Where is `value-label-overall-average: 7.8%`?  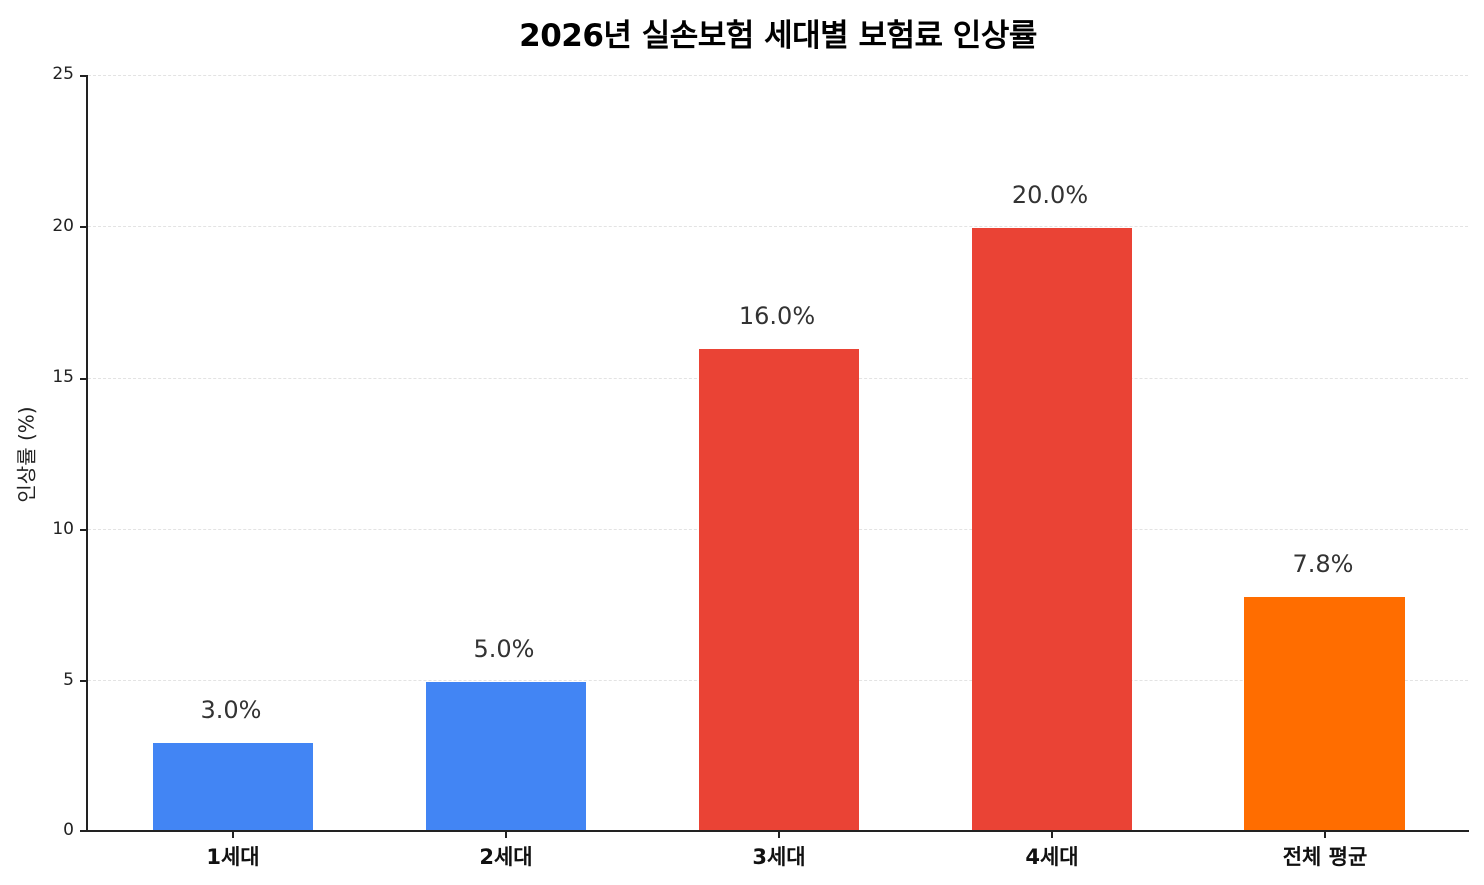 value-label-overall-average: 7.8% is located at coordinates (1323, 564).